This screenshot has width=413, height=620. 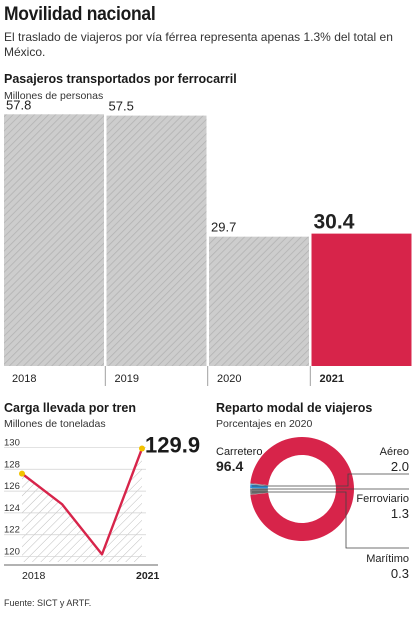 I want to click on bar-2019, so click(x=156, y=240).